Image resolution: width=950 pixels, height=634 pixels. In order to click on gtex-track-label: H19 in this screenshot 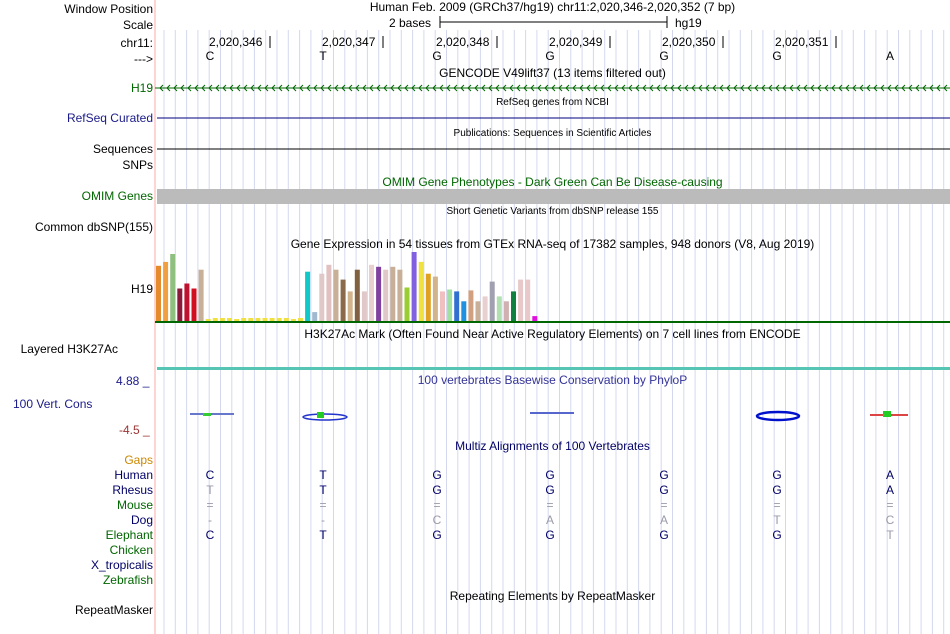, I will do `click(141, 289)`.